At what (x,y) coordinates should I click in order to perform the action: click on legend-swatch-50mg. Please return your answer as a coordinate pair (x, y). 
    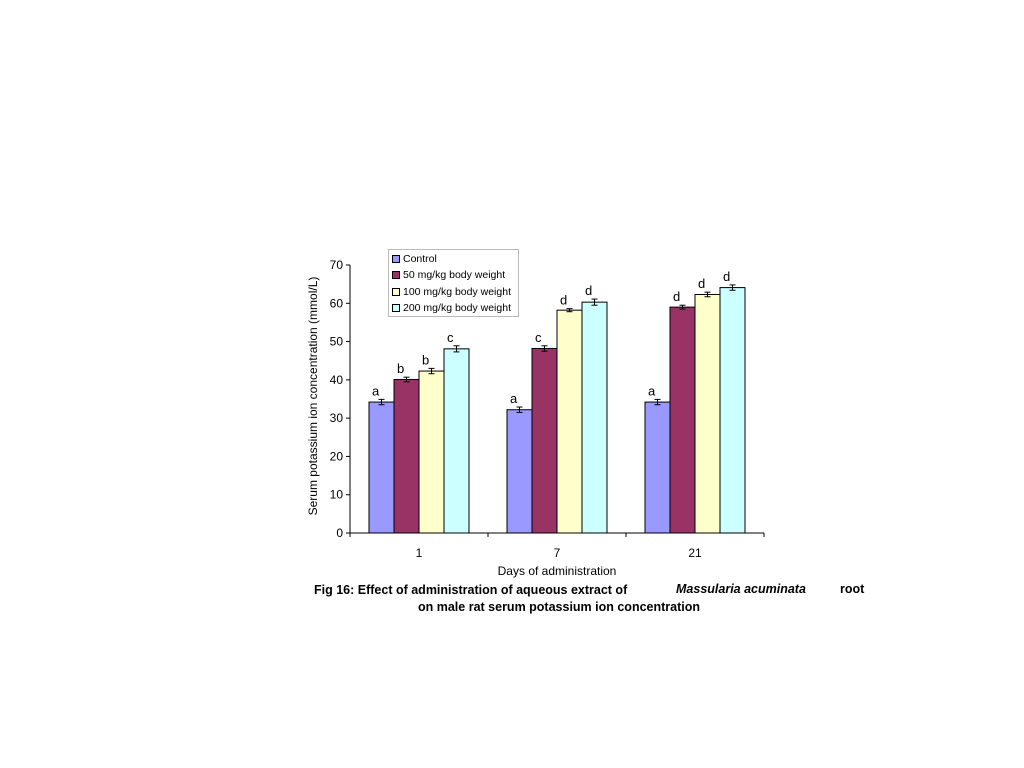
    Looking at the image, I should click on (396, 275).